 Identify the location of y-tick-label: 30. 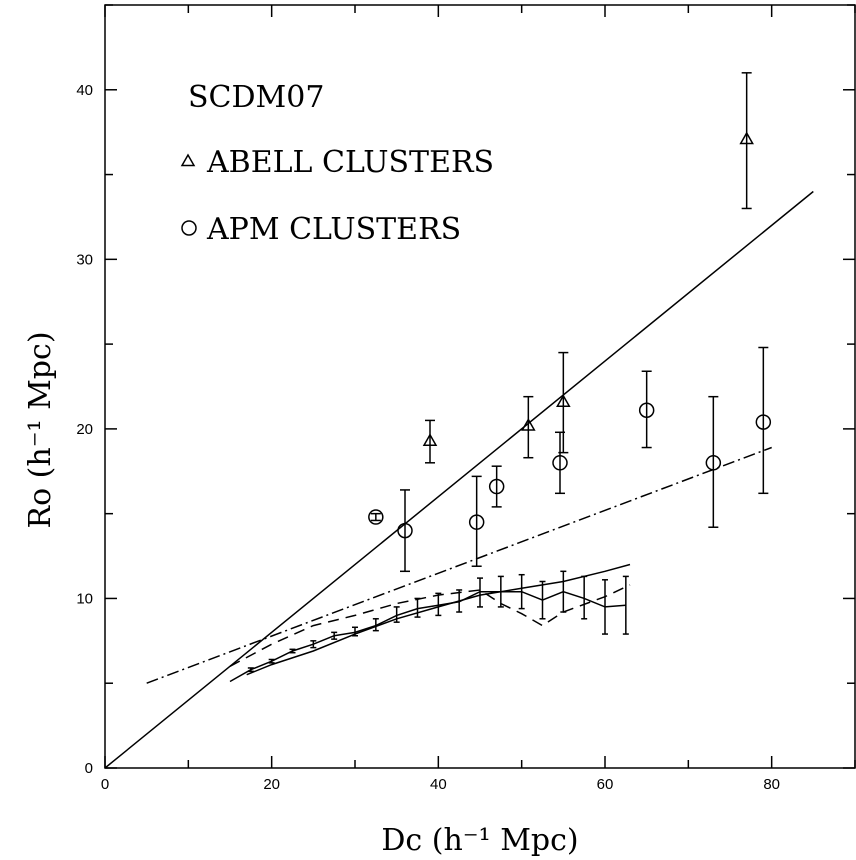
(84, 259).